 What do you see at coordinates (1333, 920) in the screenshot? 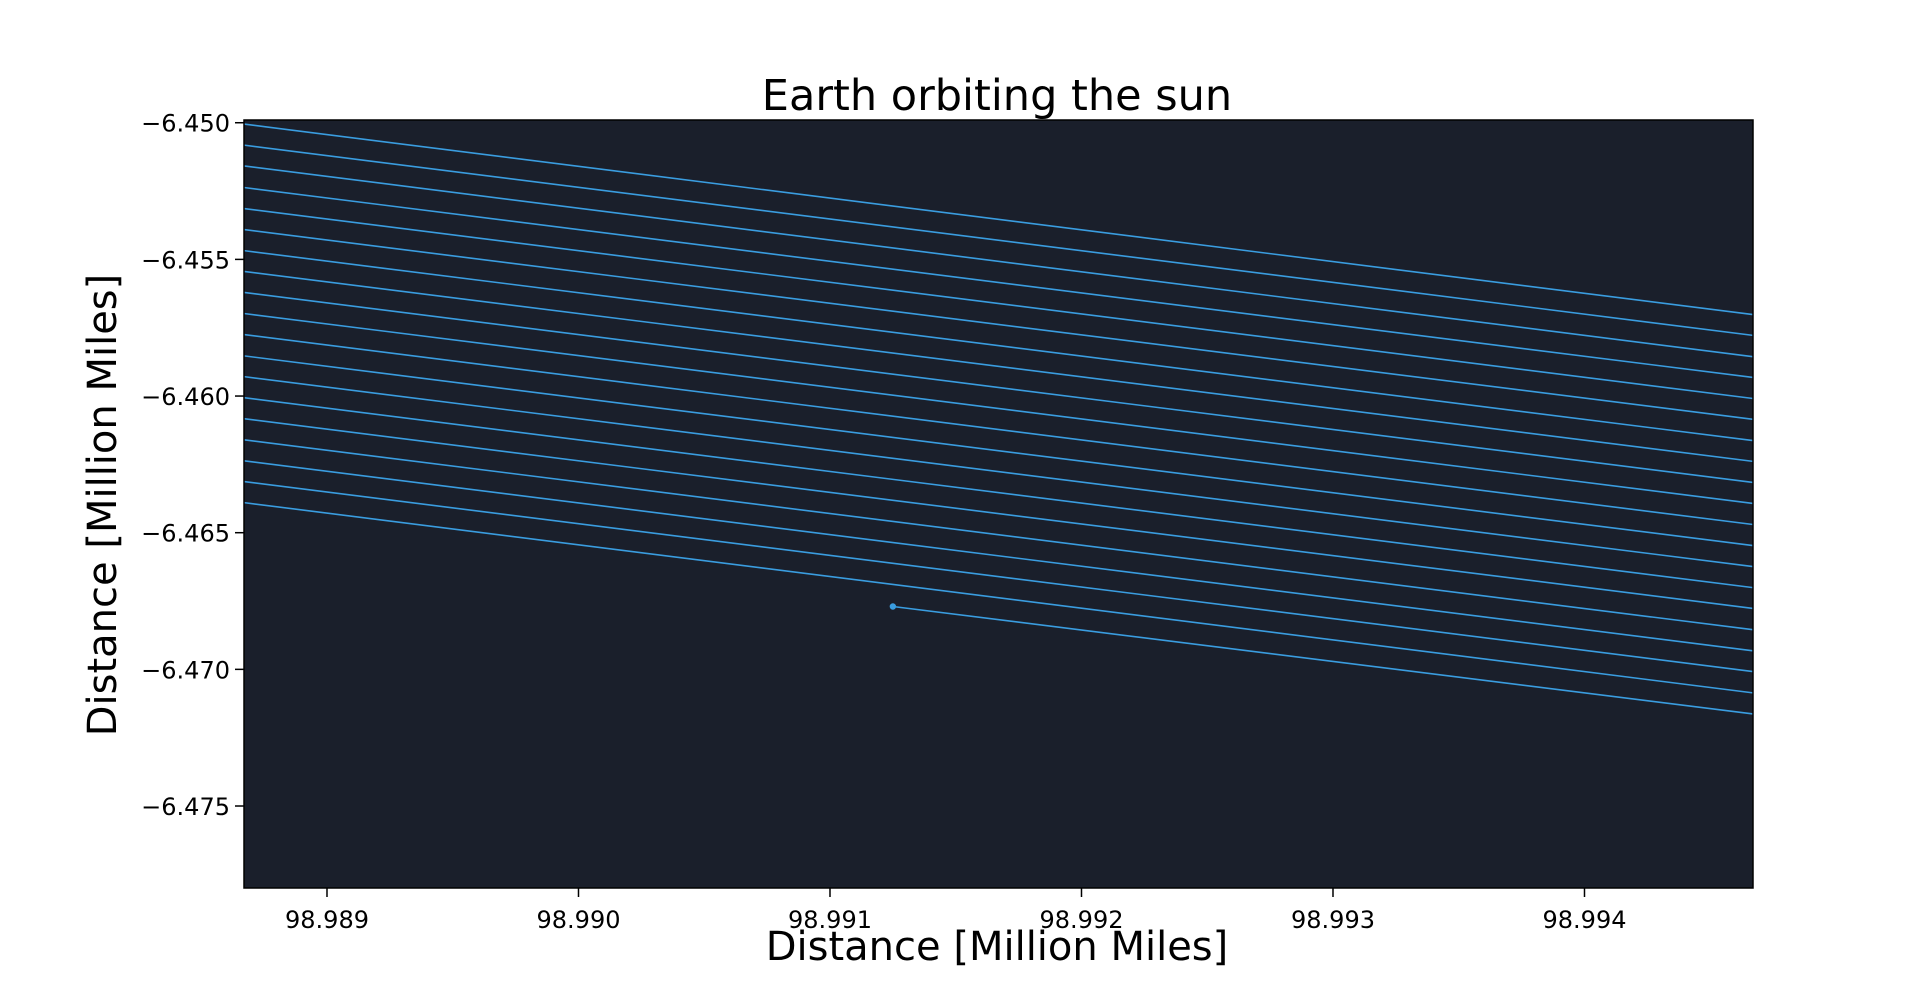
I see `x-tick-label-4: 98.993` at bounding box center [1333, 920].